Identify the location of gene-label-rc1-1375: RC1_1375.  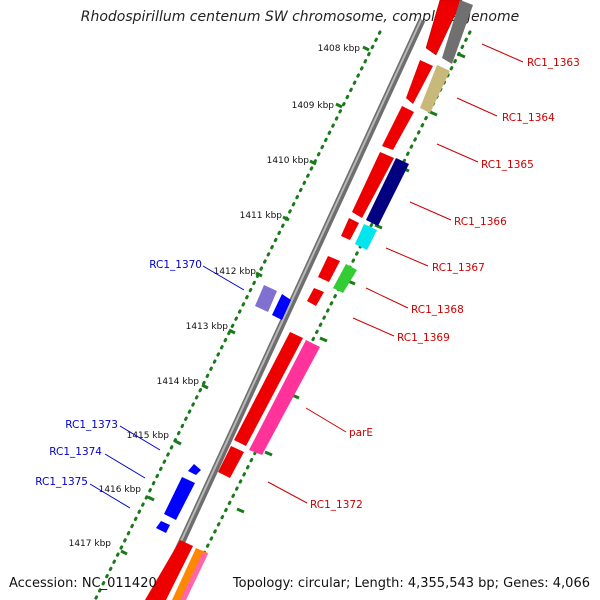
(61, 482).